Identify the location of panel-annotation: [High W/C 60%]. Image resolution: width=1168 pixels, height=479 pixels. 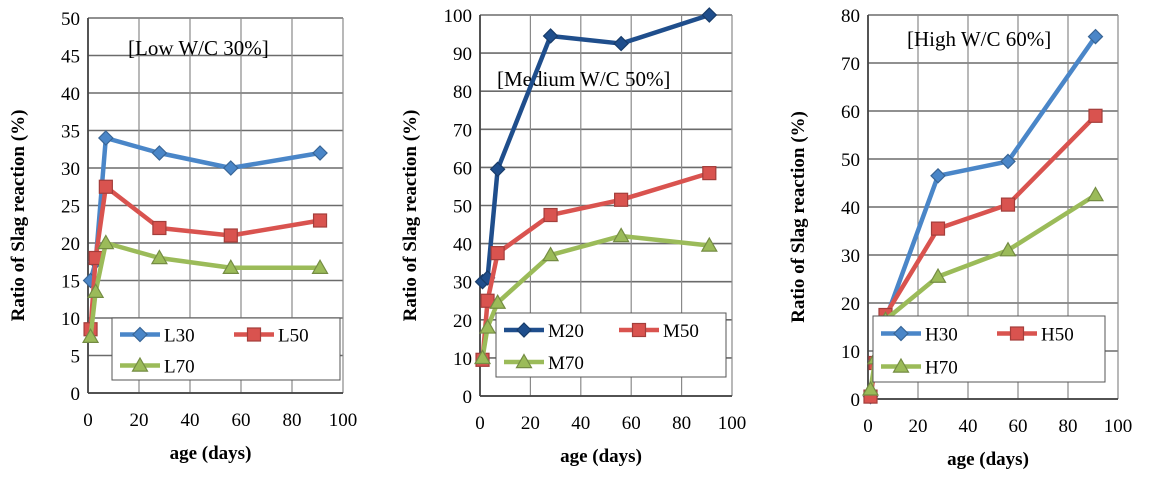
(979, 39).